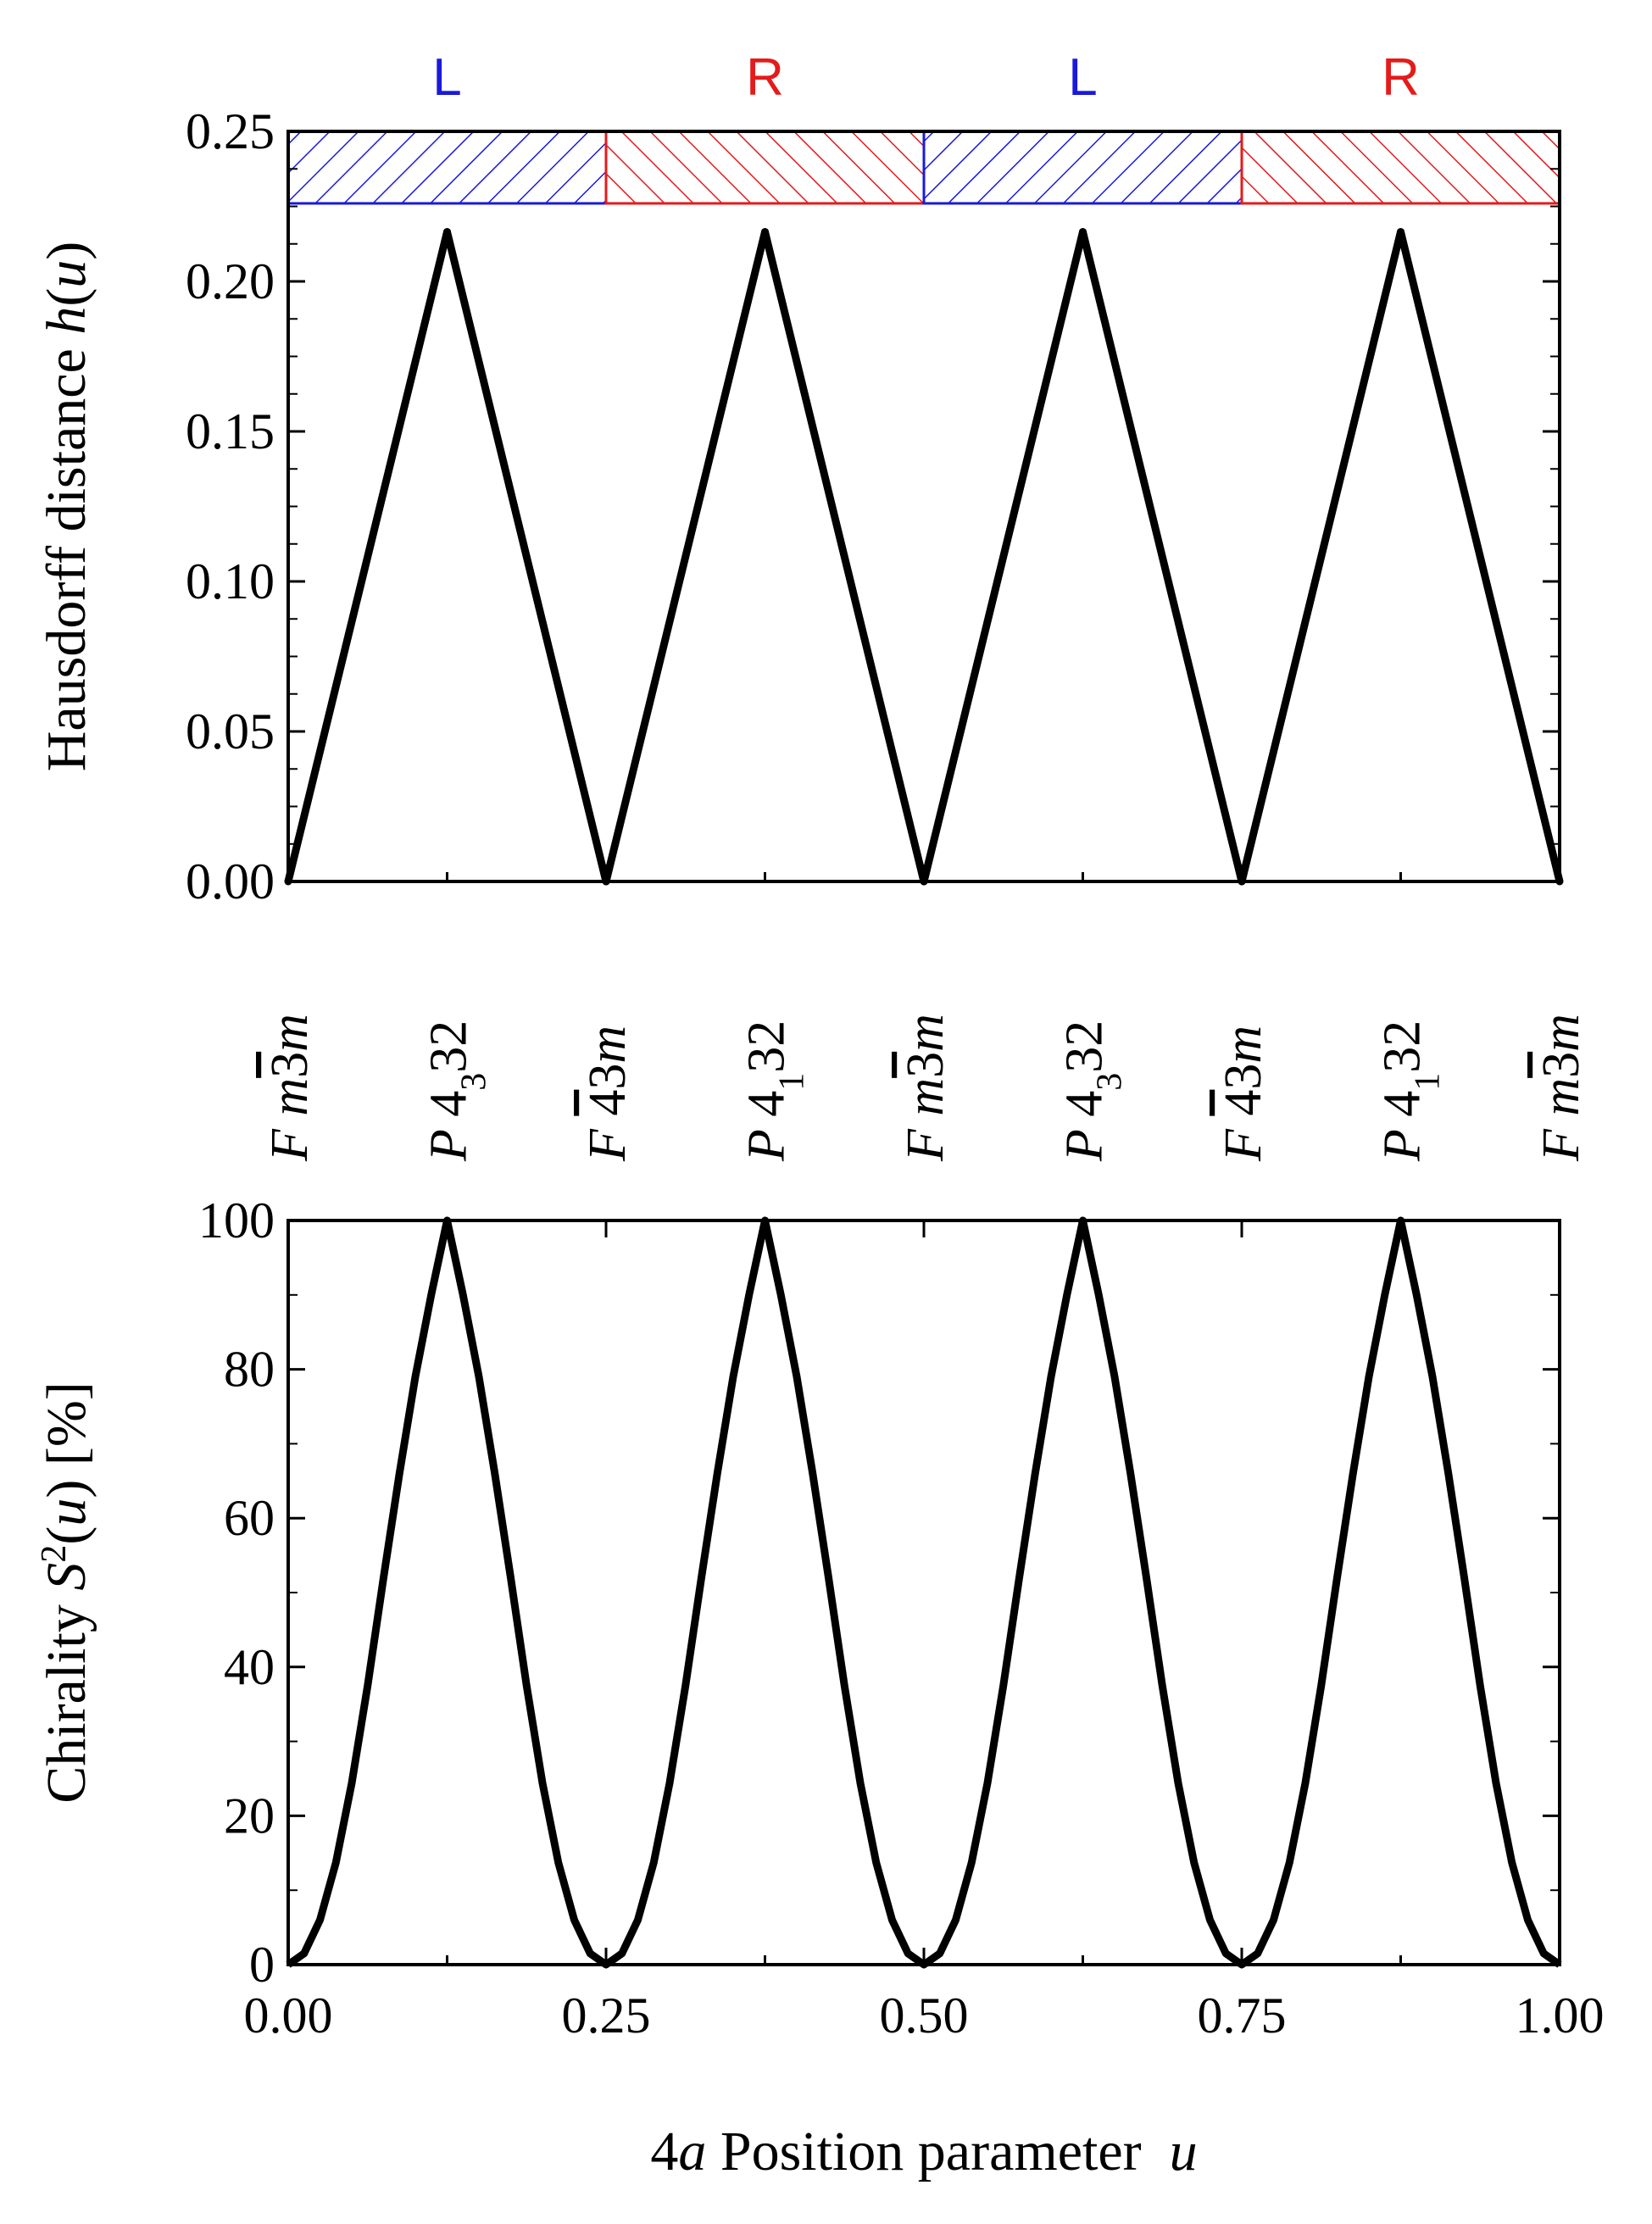  I want to click on space-group-label-2: F 43m, so click(608, 1094).